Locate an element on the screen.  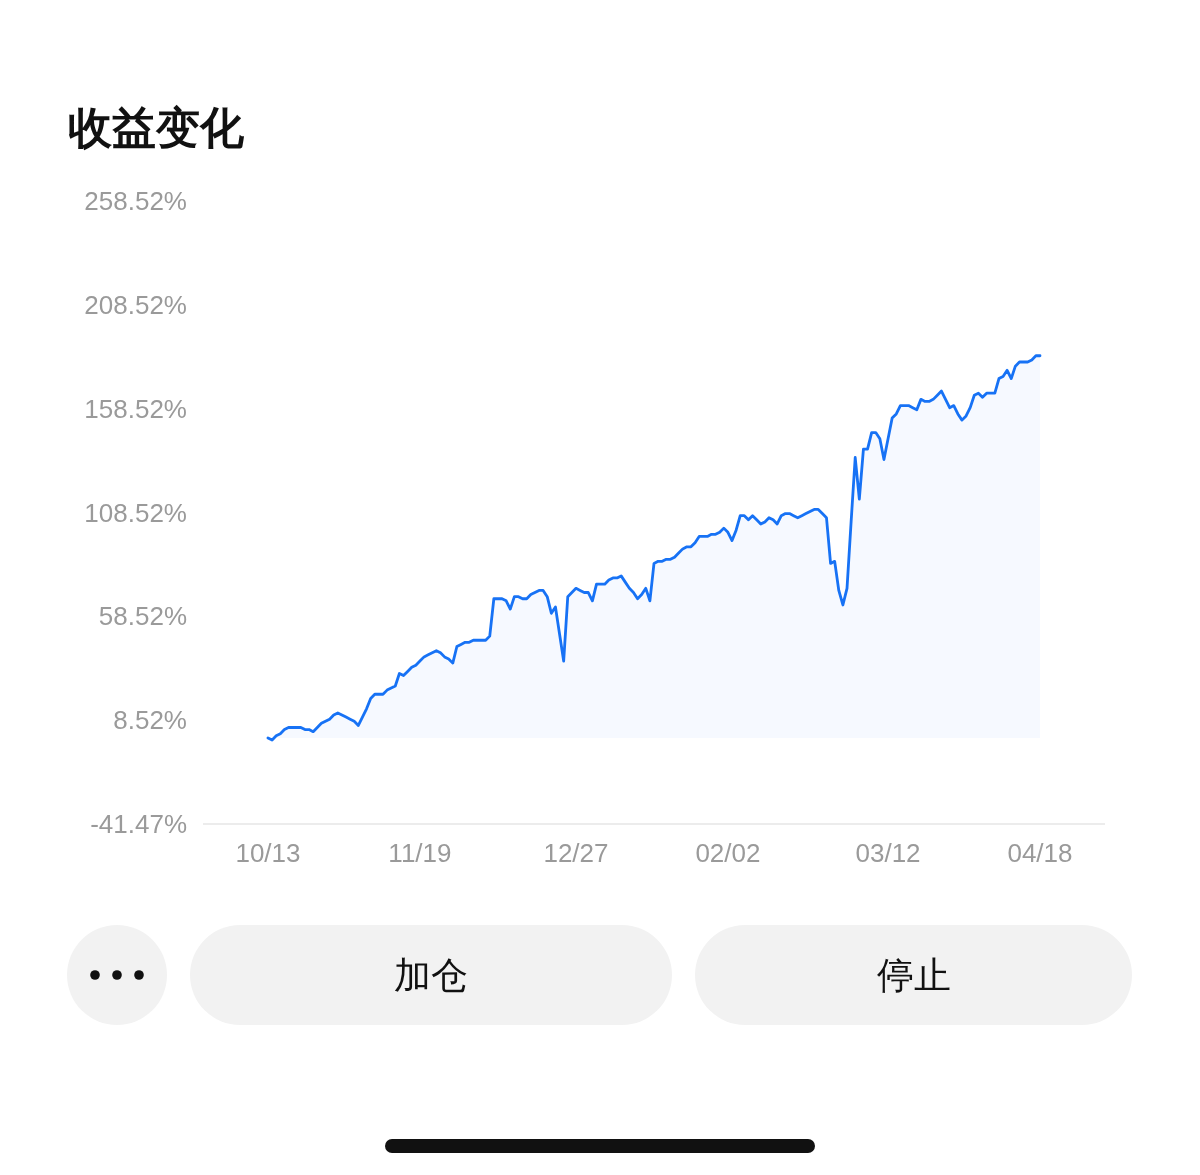
y-tick-label: 58.52% is located at coordinates (142, 616).